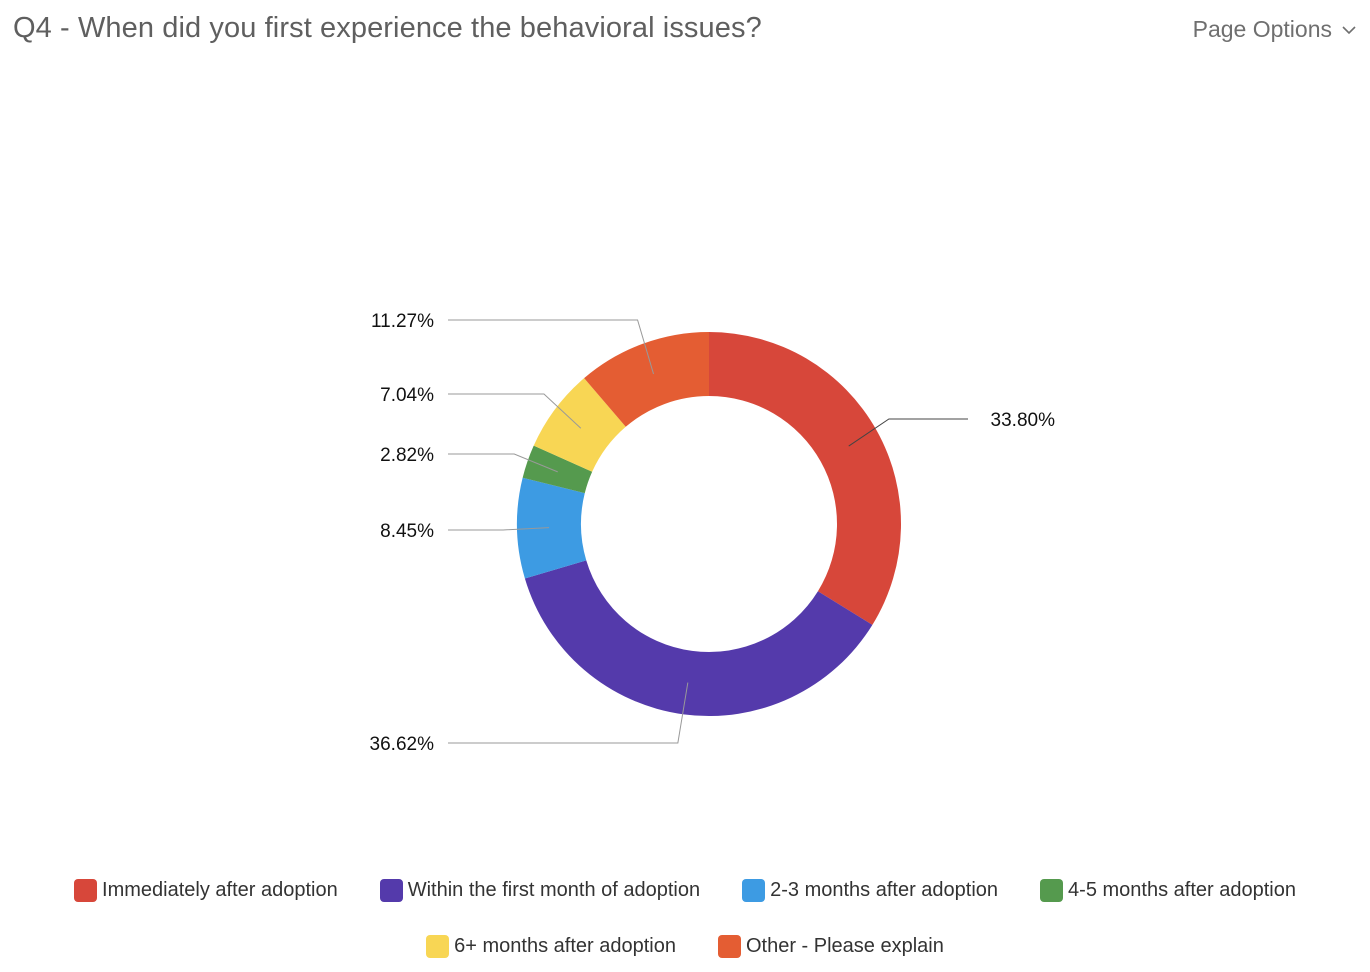 Image resolution: width=1370 pixels, height=972 pixels. What do you see at coordinates (407, 531) in the screenshot?
I see `data-label: 8.45%` at bounding box center [407, 531].